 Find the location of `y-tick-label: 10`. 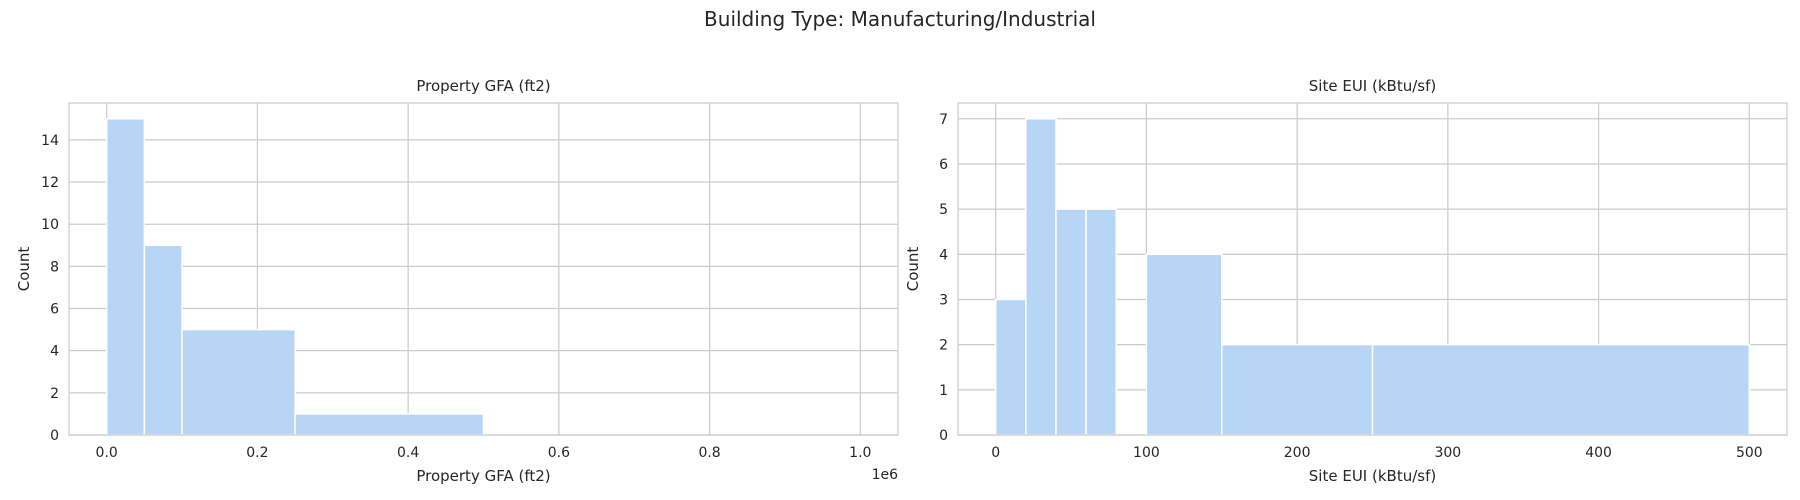

y-tick-label: 10 is located at coordinates (50, 225).